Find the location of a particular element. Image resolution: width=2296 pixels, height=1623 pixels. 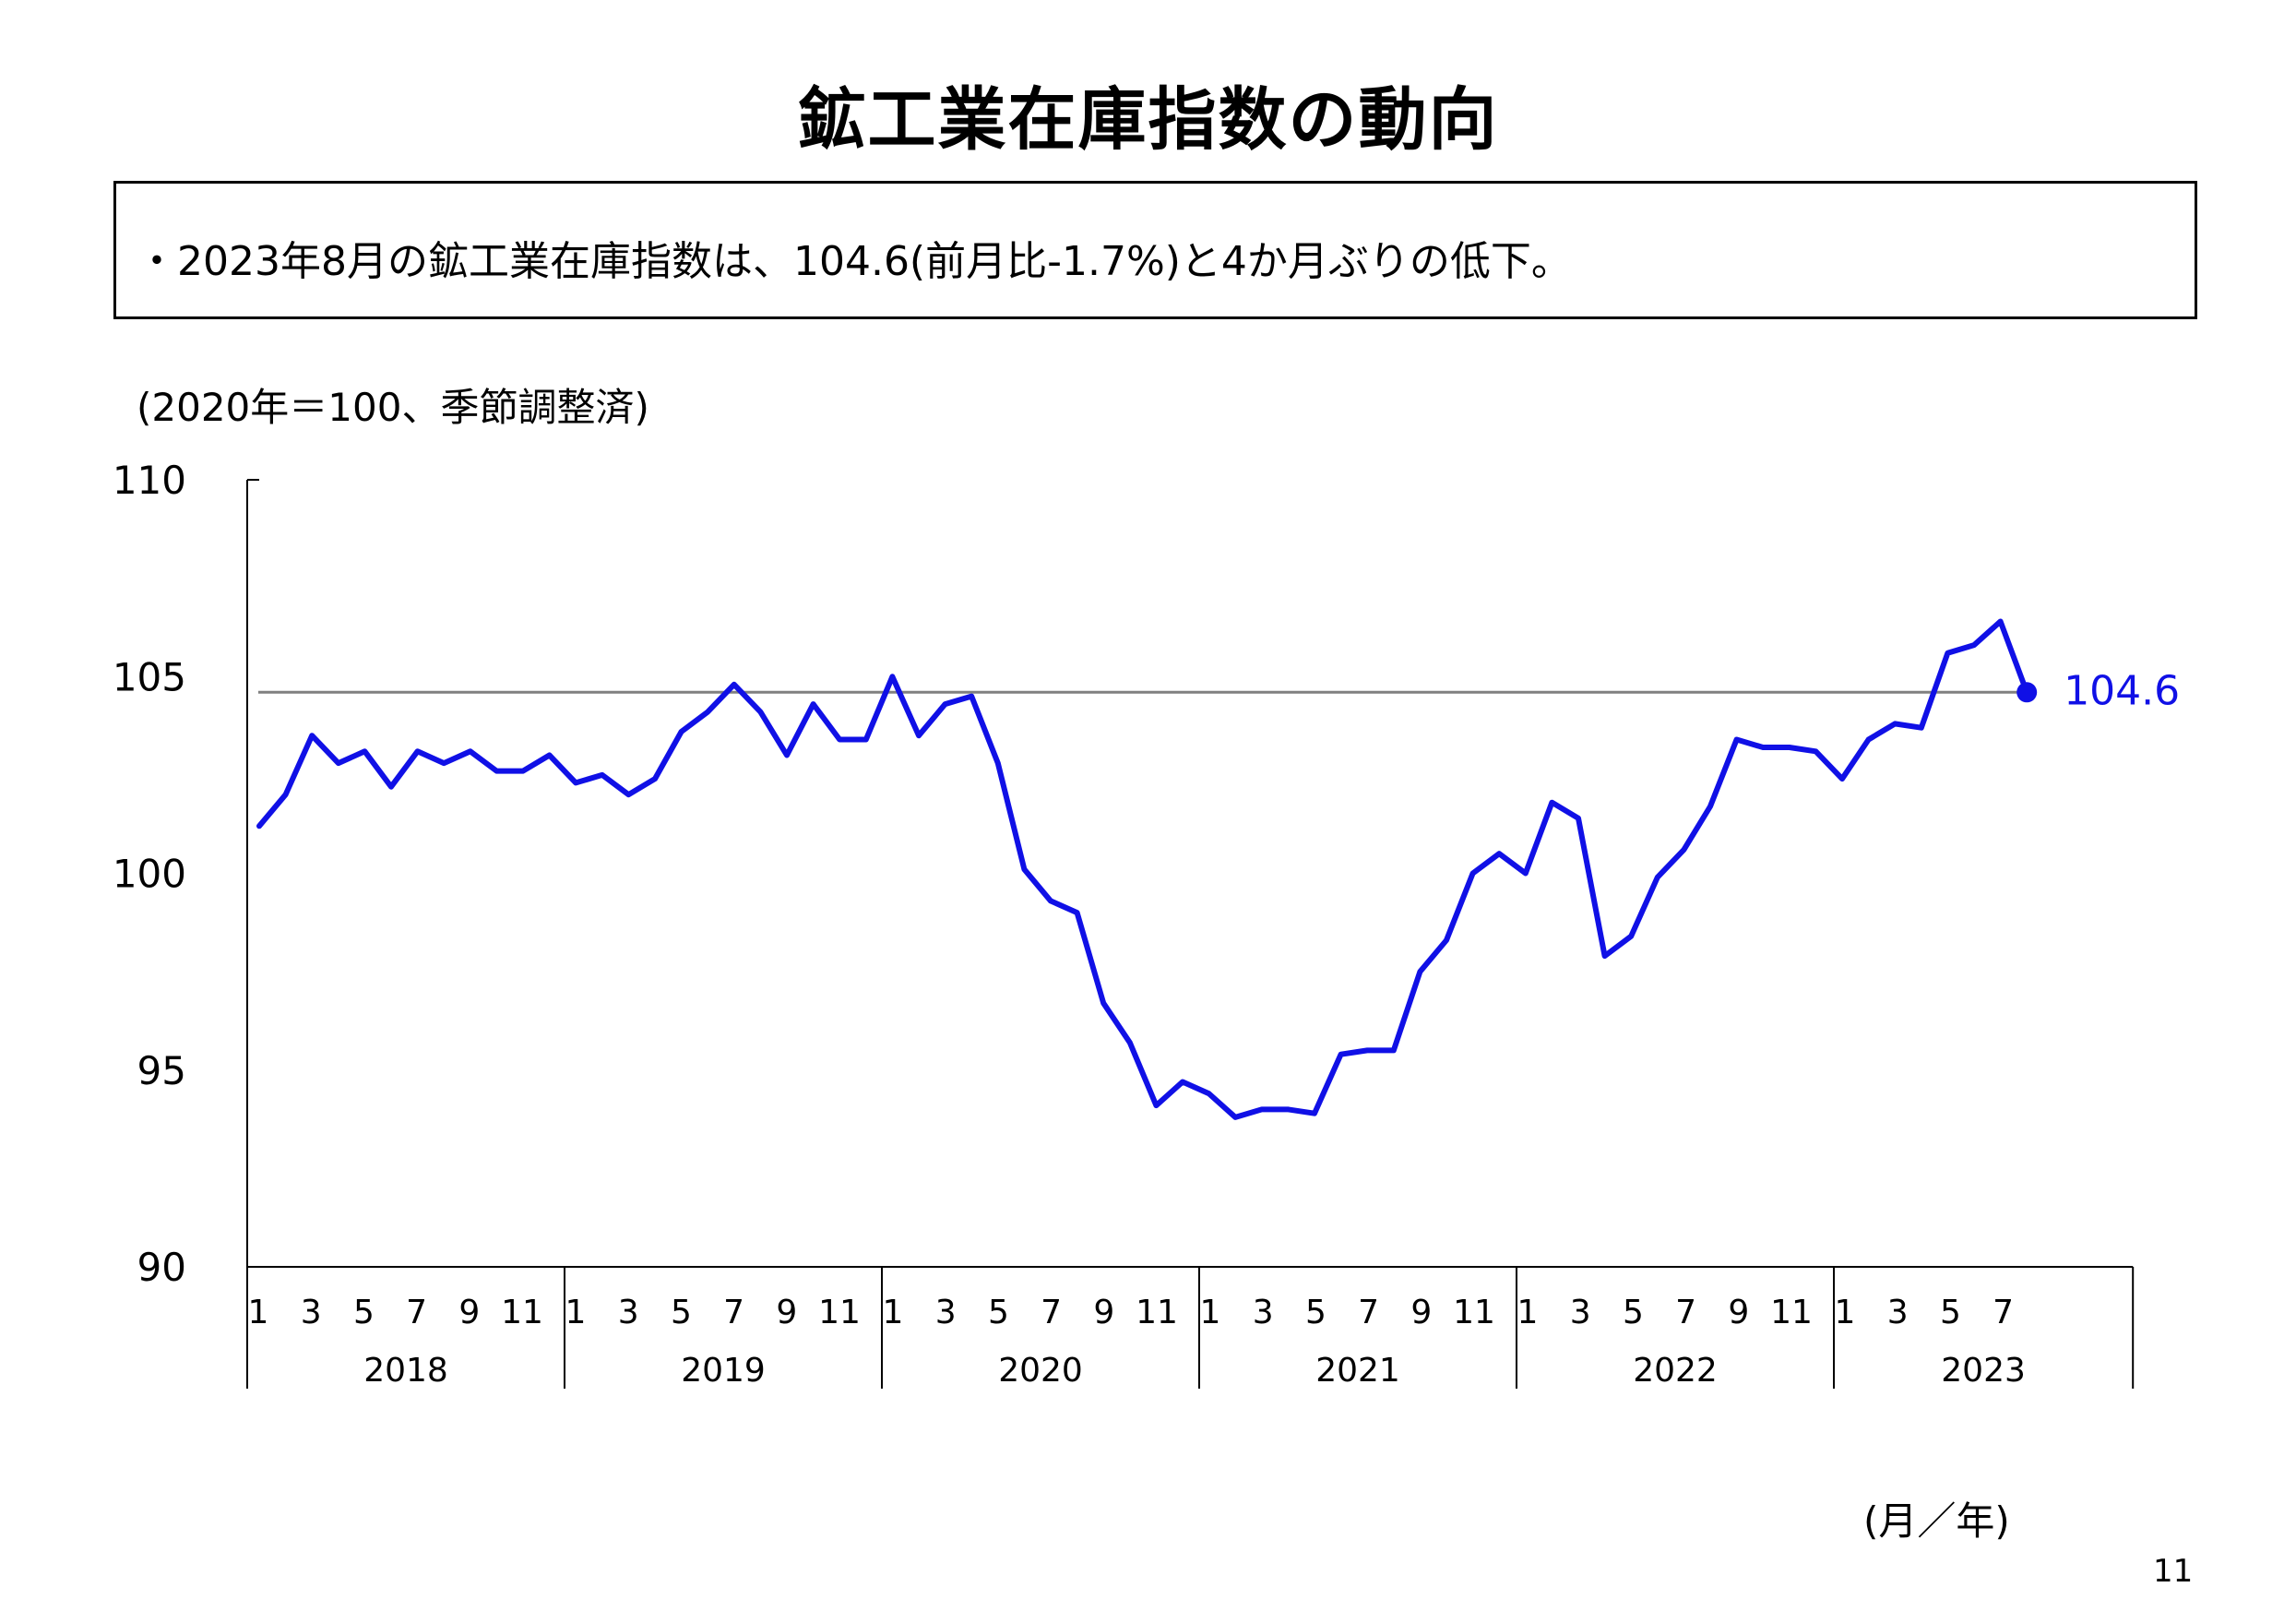

year-label: 2021 is located at coordinates (1358, 1371).